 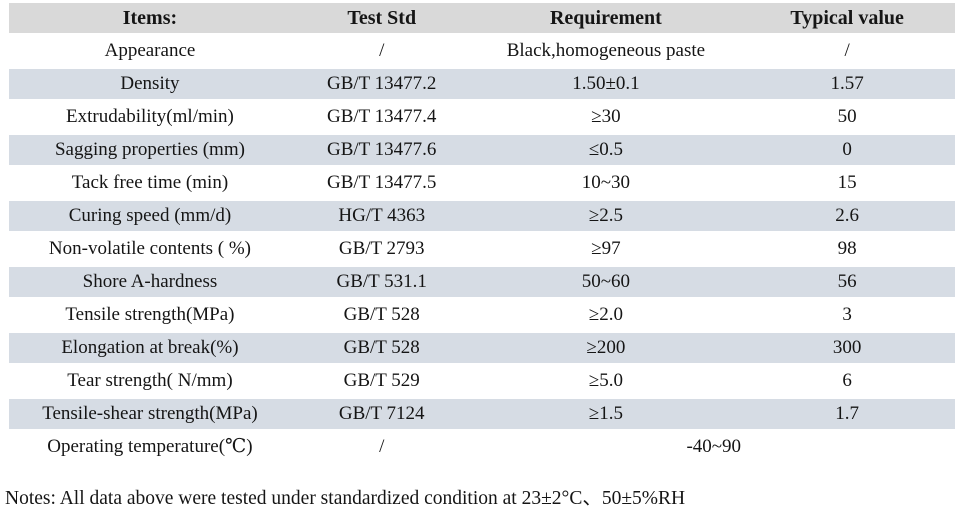 What do you see at coordinates (382, 116) in the screenshot?
I see `cell-test-std: GB/T 13477.4` at bounding box center [382, 116].